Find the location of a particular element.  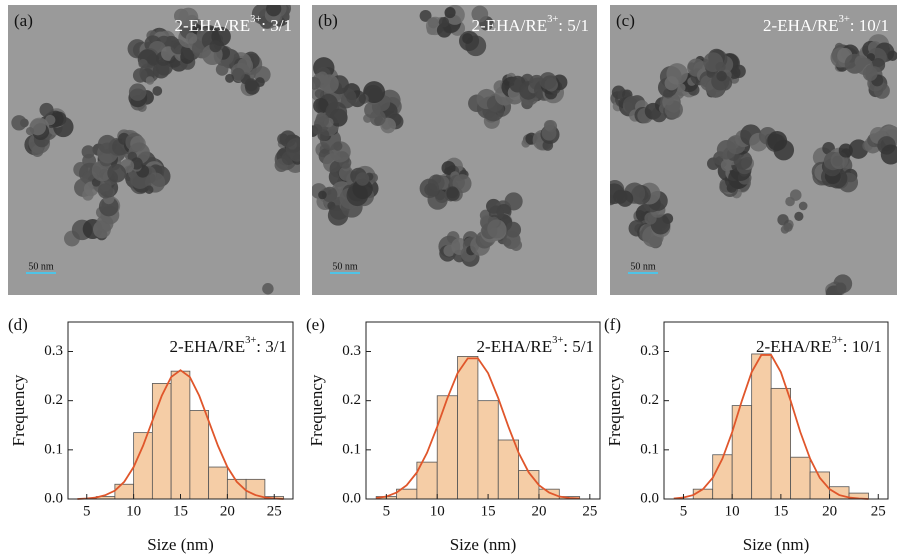

y-axis-label: Frequency is located at coordinates (316, 410).